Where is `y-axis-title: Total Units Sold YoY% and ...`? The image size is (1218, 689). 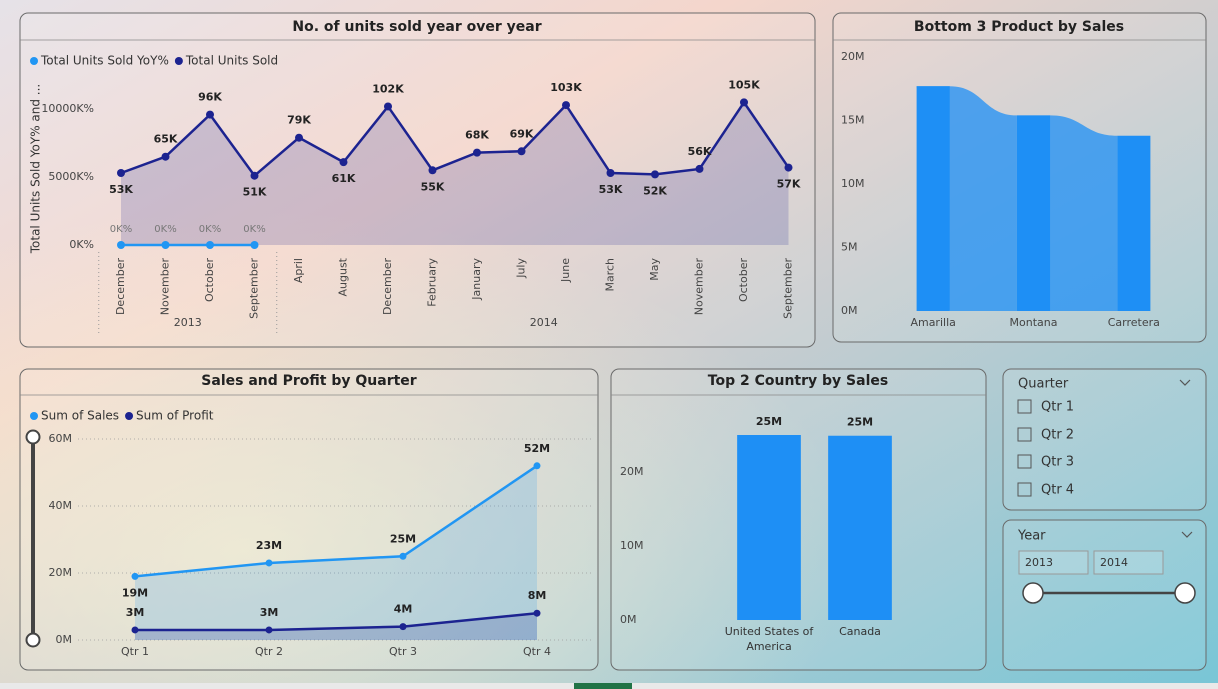 y-axis-title: Total Units Sold YoY% and ... is located at coordinates (36, 169).